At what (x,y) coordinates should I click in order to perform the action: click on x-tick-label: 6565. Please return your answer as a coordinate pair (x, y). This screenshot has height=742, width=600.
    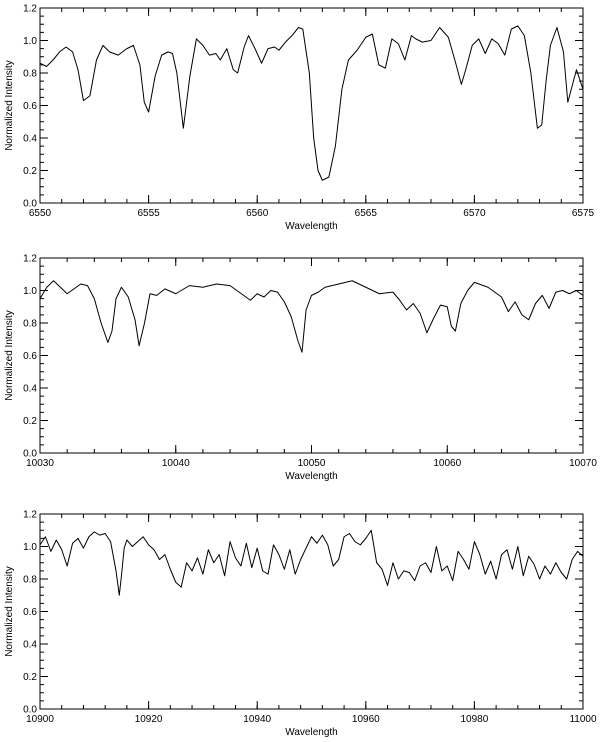
    Looking at the image, I should click on (366, 213).